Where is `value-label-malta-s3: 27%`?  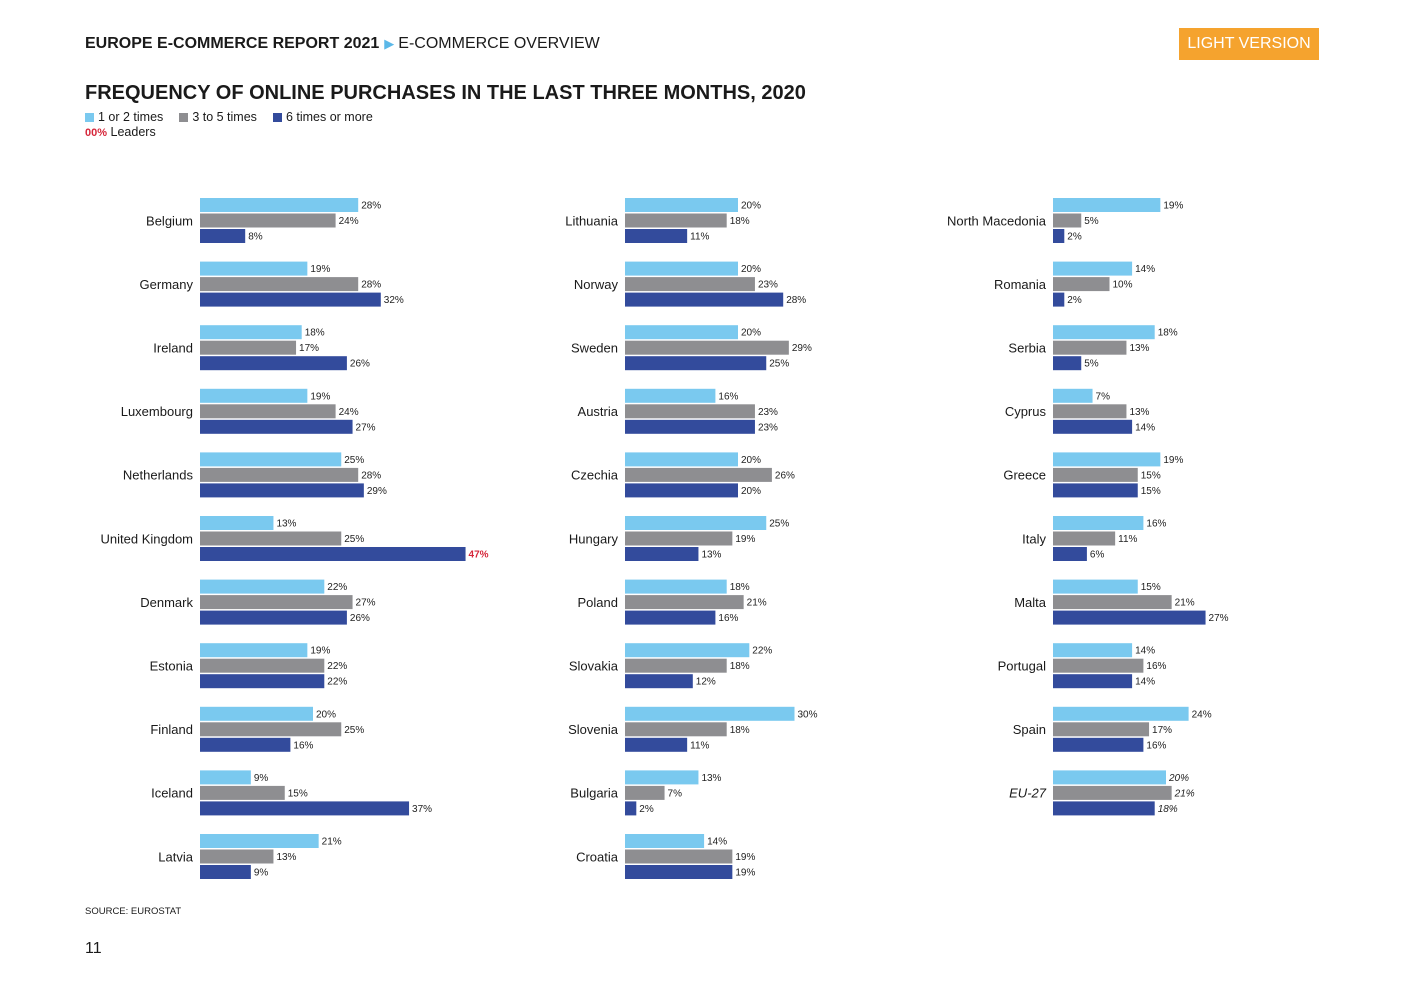 value-label-malta-s3: 27% is located at coordinates (1219, 618).